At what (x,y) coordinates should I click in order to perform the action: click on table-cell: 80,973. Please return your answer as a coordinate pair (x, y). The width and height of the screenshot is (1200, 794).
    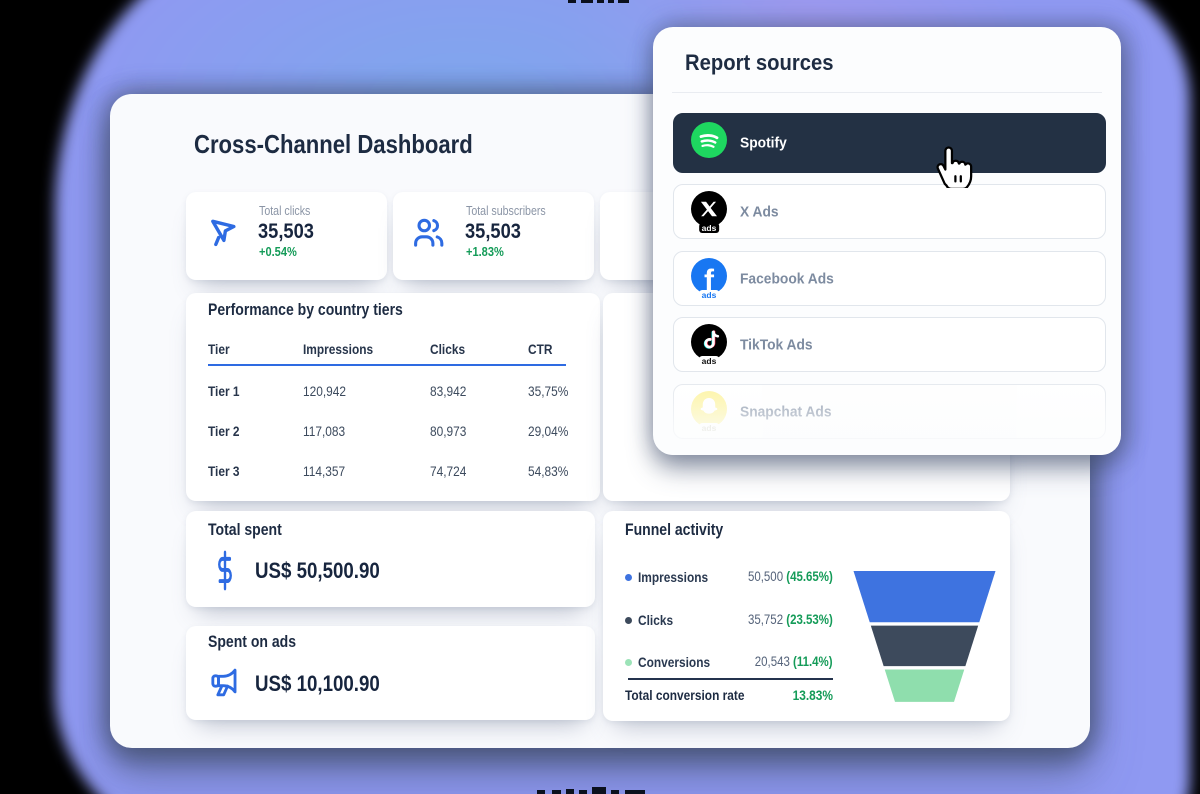
    Looking at the image, I should click on (448, 431).